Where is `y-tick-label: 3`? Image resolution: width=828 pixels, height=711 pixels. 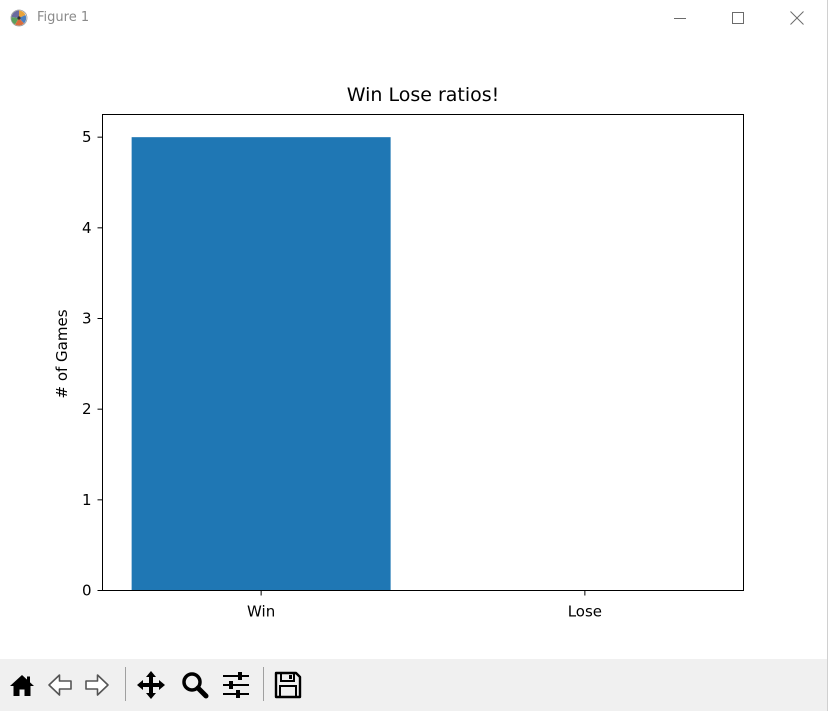
y-tick-label: 3 is located at coordinates (87, 319).